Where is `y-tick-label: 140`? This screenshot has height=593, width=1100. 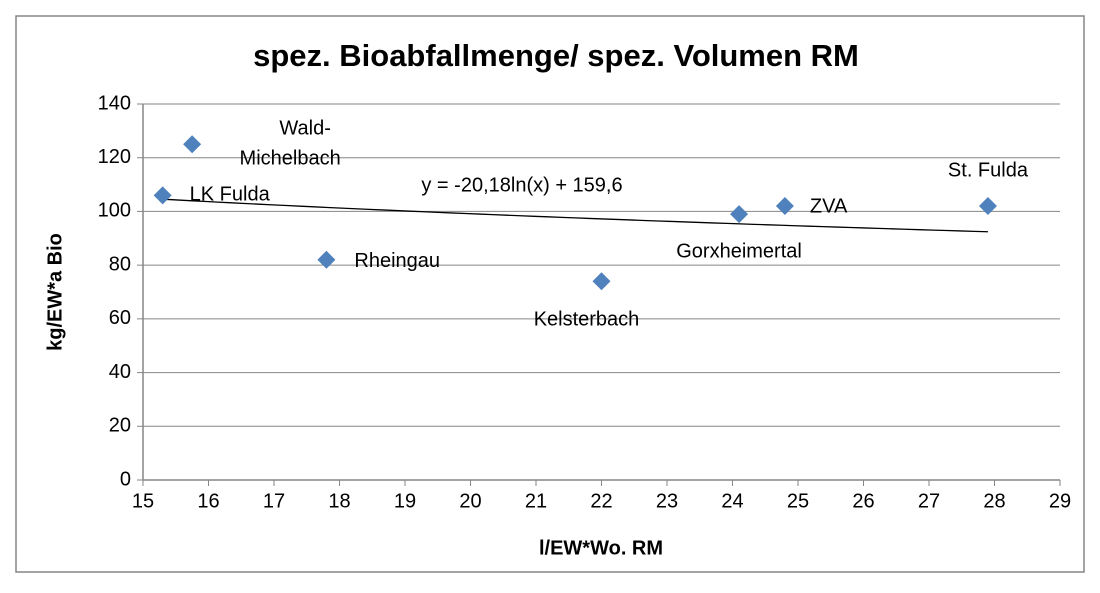
y-tick-label: 140 is located at coordinates (114, 103).